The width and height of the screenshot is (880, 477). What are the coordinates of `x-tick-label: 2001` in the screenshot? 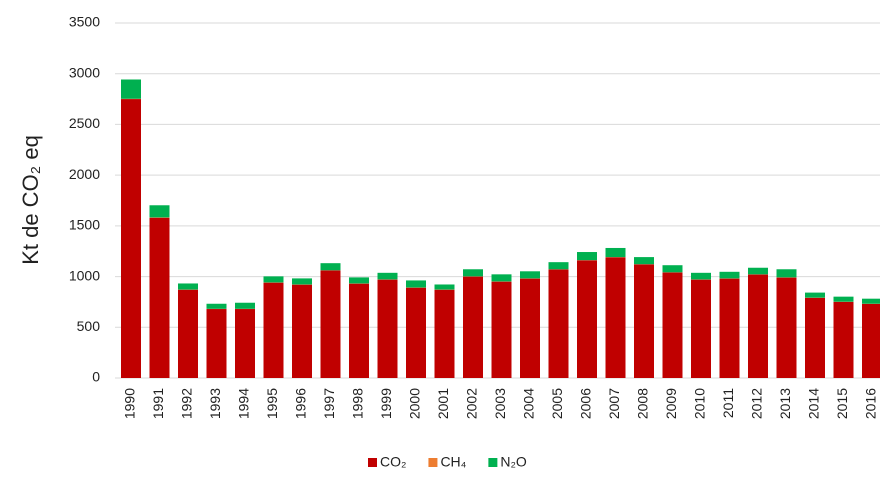 It's located at (443, 403).